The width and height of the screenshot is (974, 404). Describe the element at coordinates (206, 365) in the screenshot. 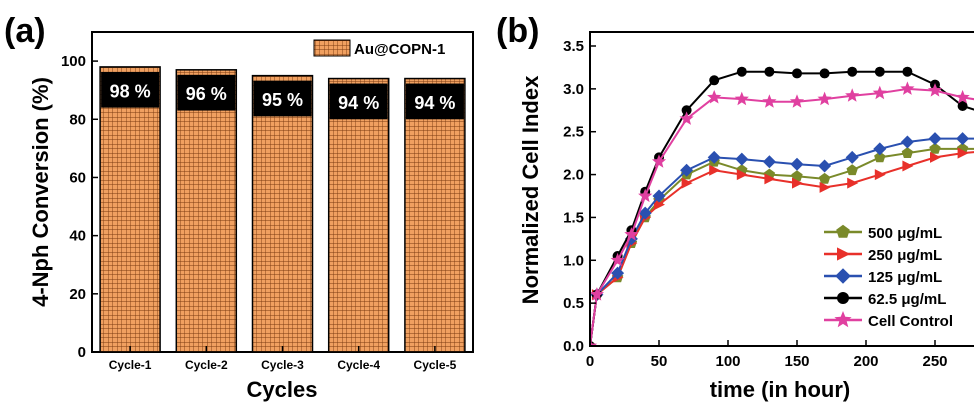

I see `x-tick-label: Cycle-2` at that location.